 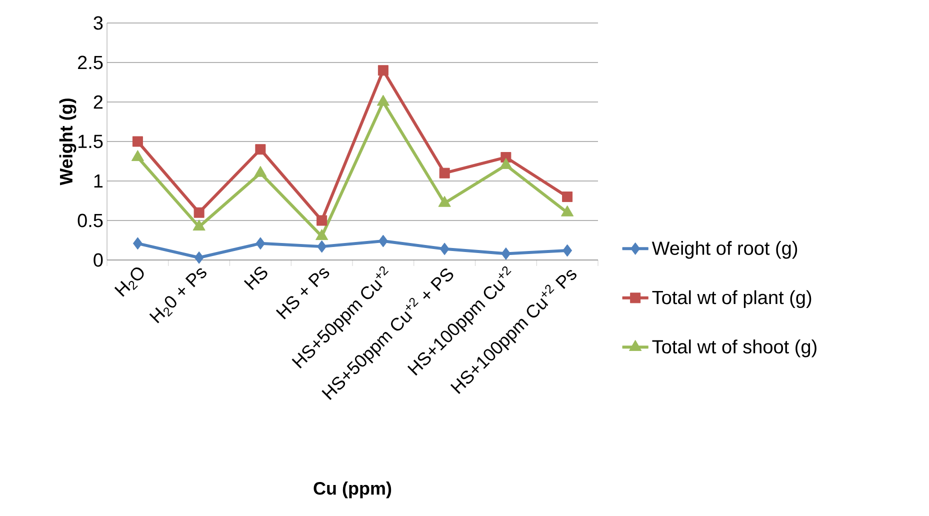 I want to click on y-tick-label: 2.5, so click(x=90, y=63).